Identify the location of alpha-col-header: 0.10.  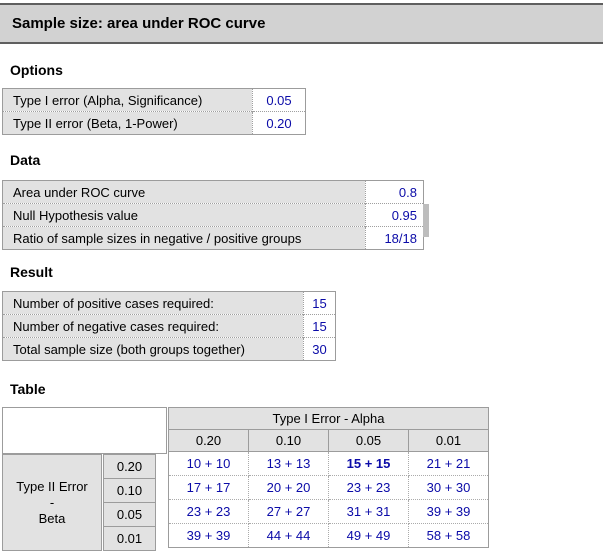
(288, 440).